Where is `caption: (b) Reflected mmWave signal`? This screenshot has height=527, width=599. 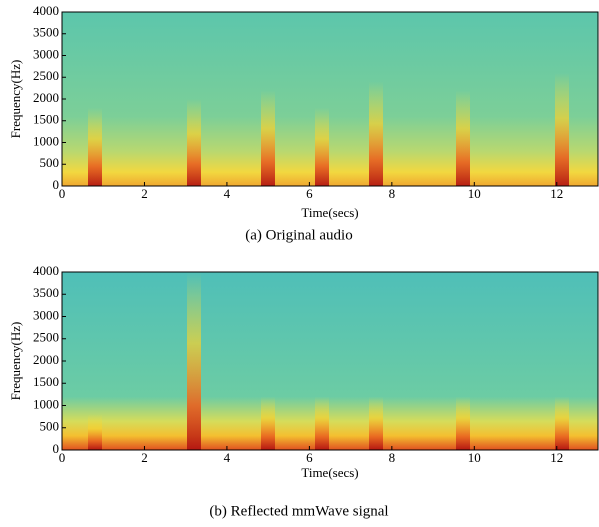
caption: (b) Reflected mmWave signal is located at coordinates (298, 511).